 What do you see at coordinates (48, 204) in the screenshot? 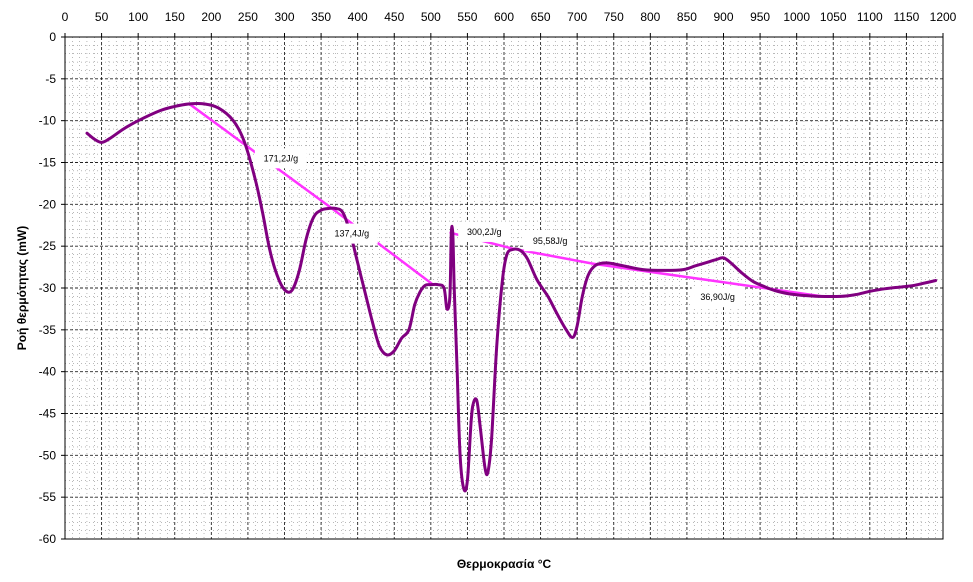
I see `y-tick-label: -20` at bounding box center [48, 204].